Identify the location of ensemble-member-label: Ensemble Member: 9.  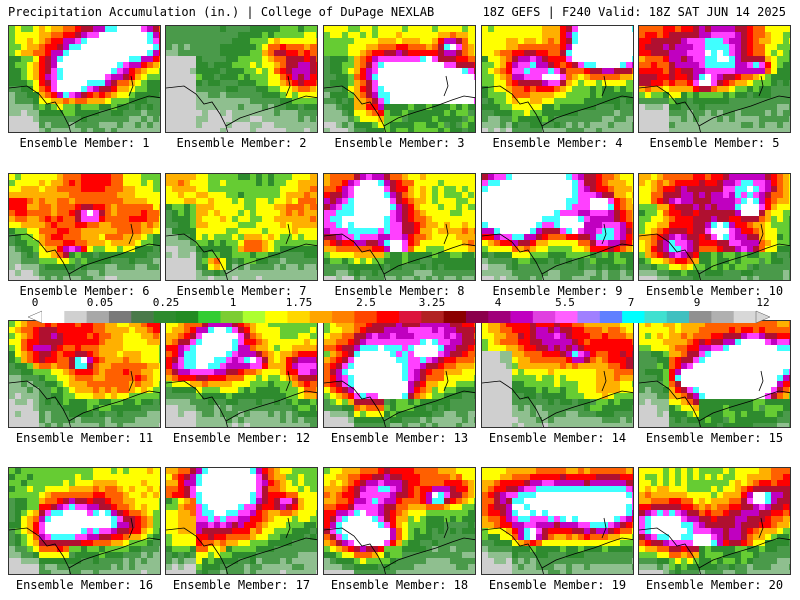
(557, 291).